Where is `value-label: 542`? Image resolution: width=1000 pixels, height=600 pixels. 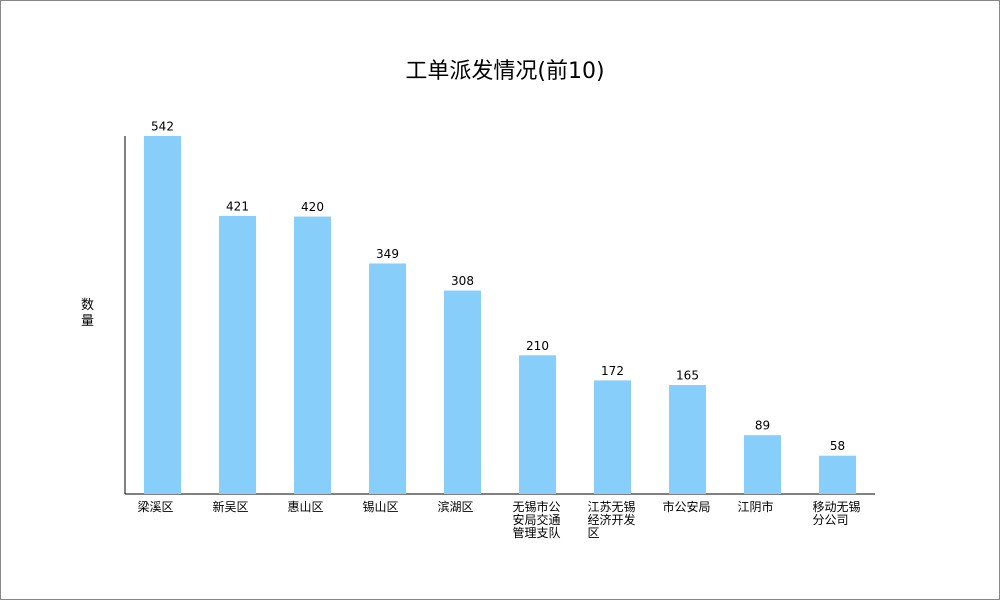
value-label: 542 is located at coordinates (162, 127).